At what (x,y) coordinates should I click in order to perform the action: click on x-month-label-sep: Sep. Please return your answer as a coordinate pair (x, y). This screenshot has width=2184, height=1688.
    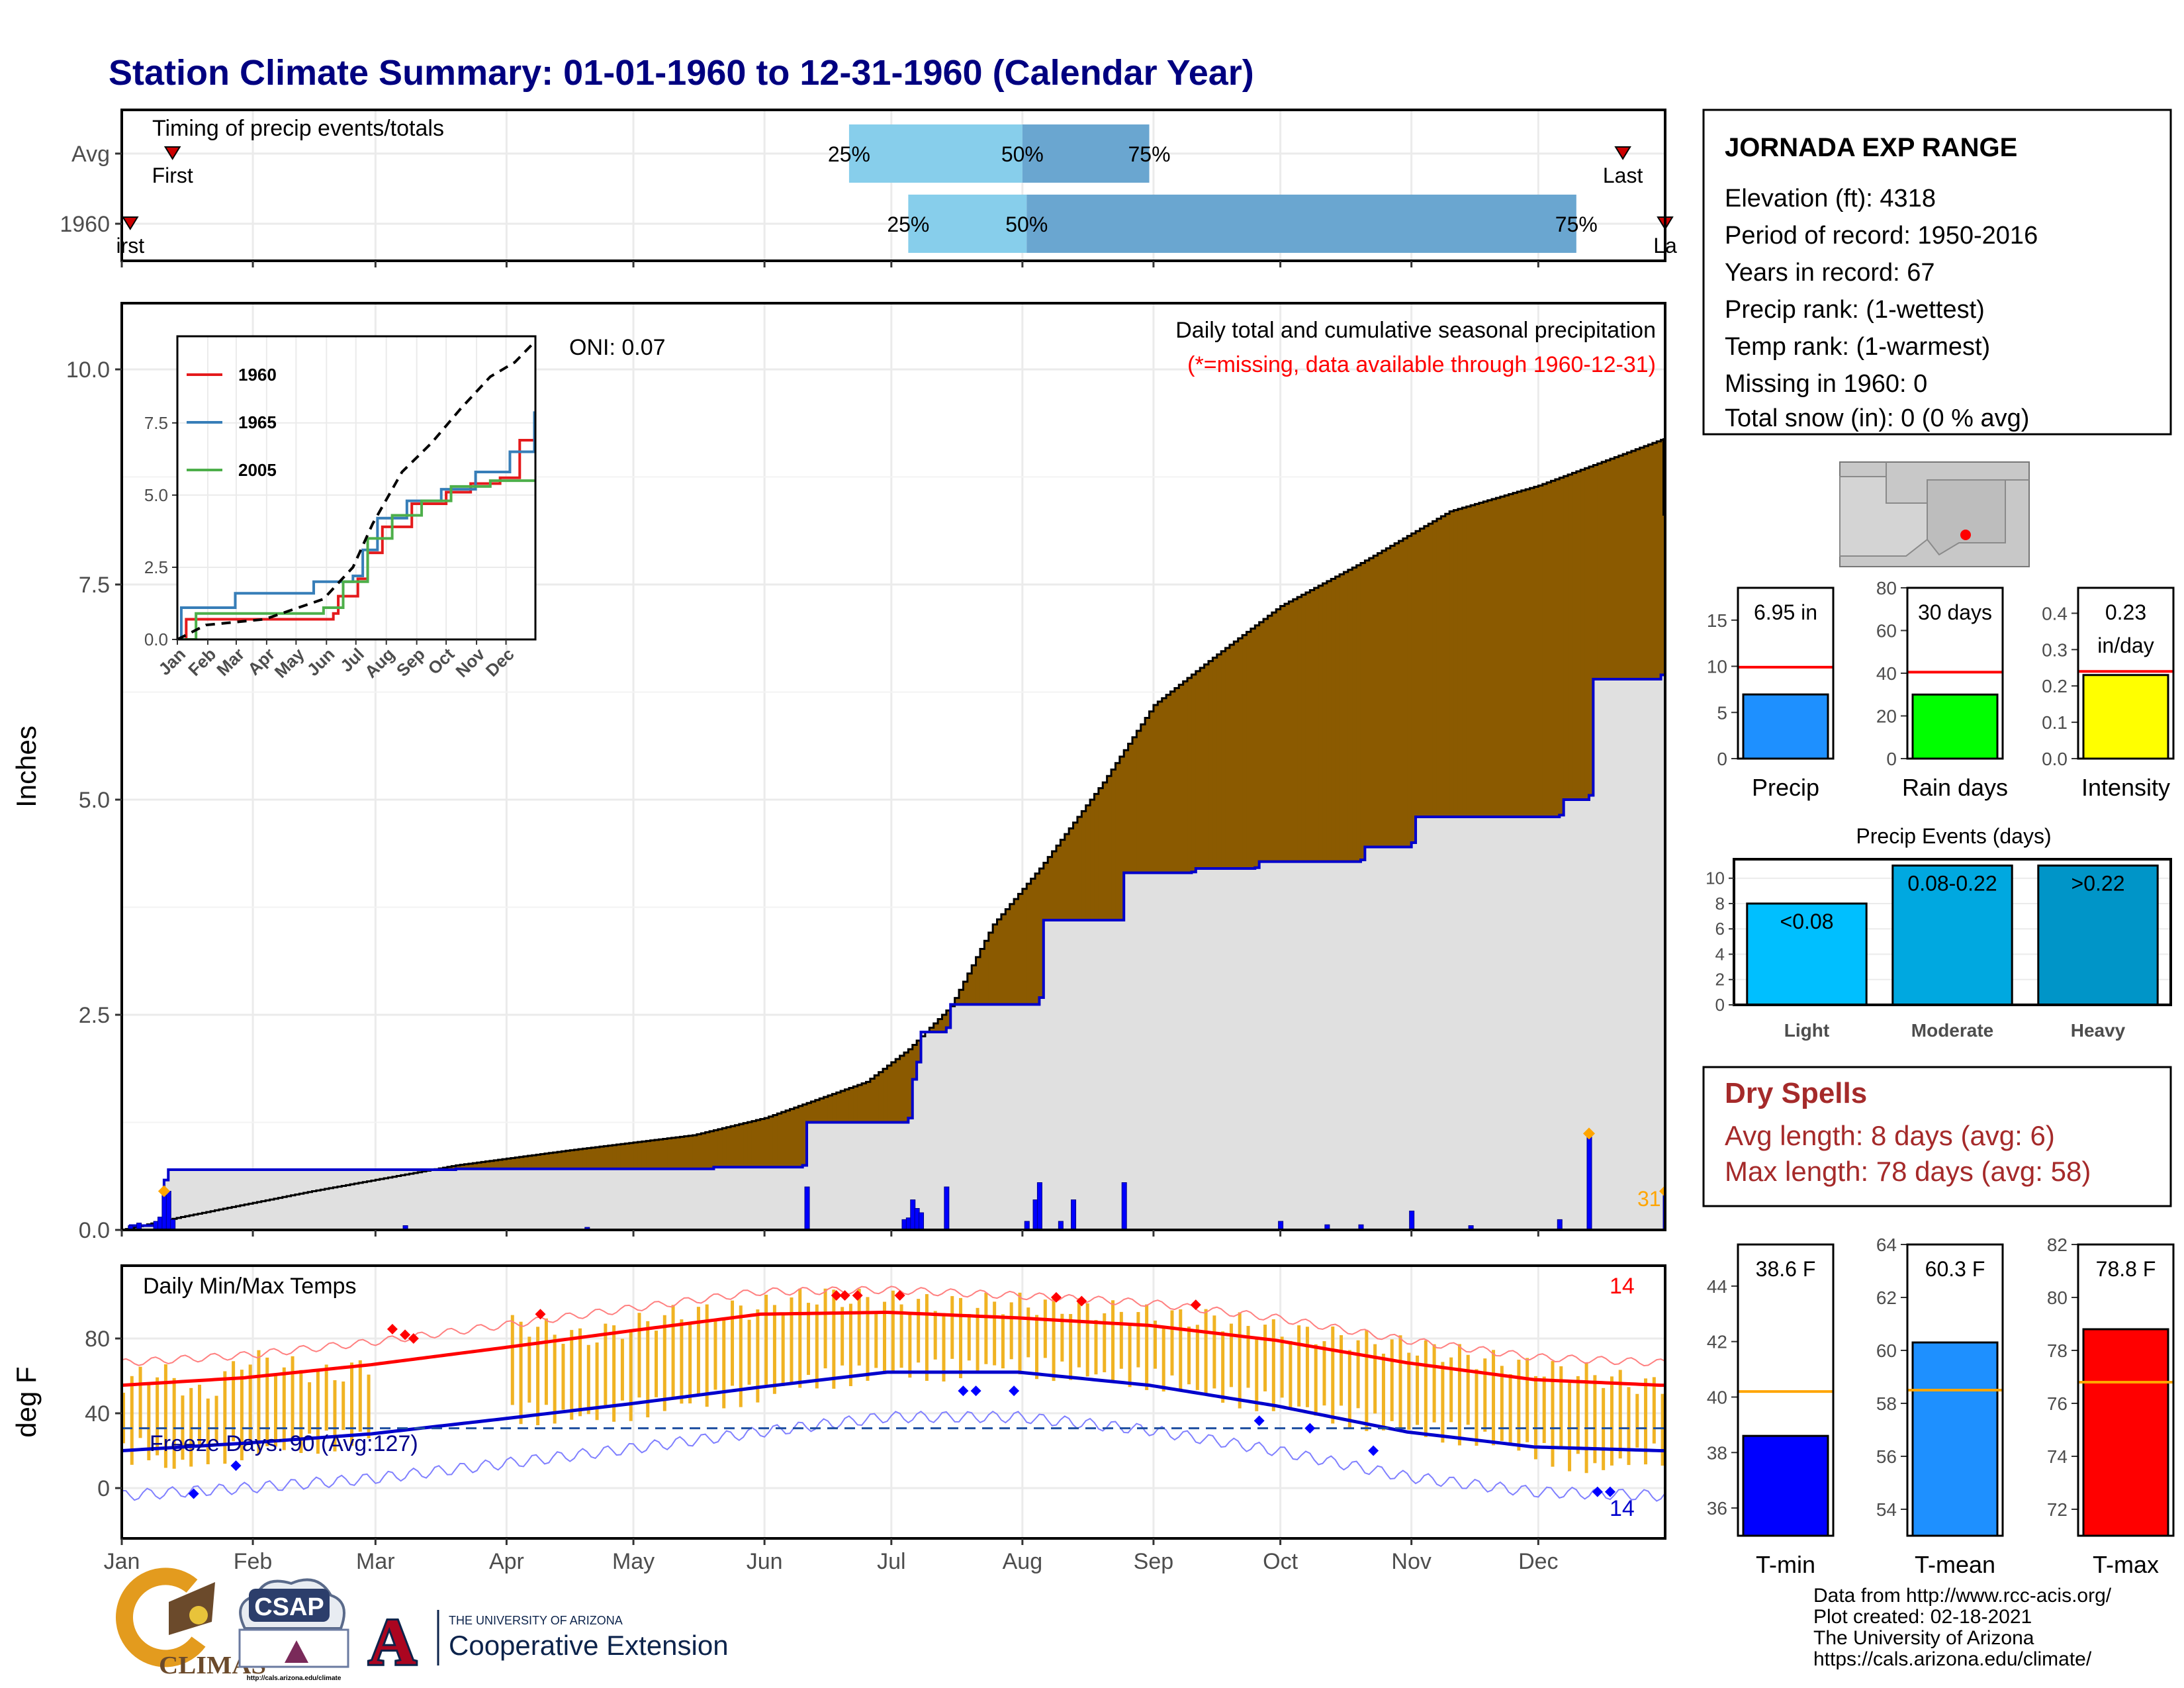
    Looking at the image, I should click on (1154, 1561).